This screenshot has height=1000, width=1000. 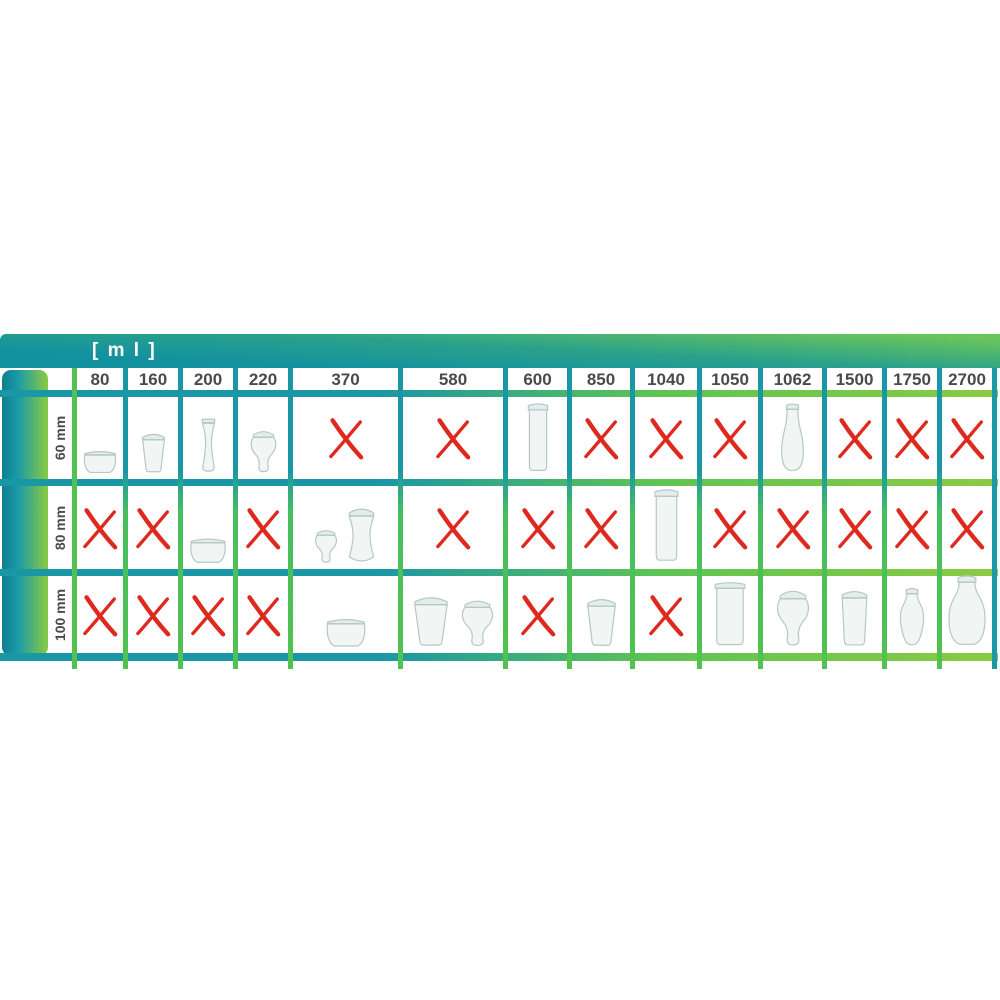 I want to click on row-label-text: 80 mm, so click(x=60, y=527).